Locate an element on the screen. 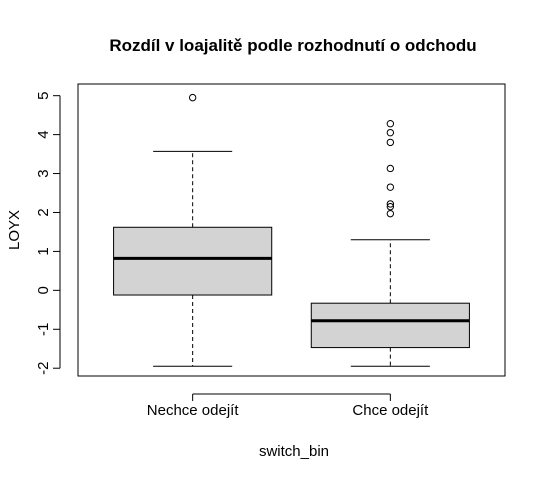 Image resolution: width=548 pixels, height=486 pixels. y-tick-label: 5 is located at coordinates (43, 96).